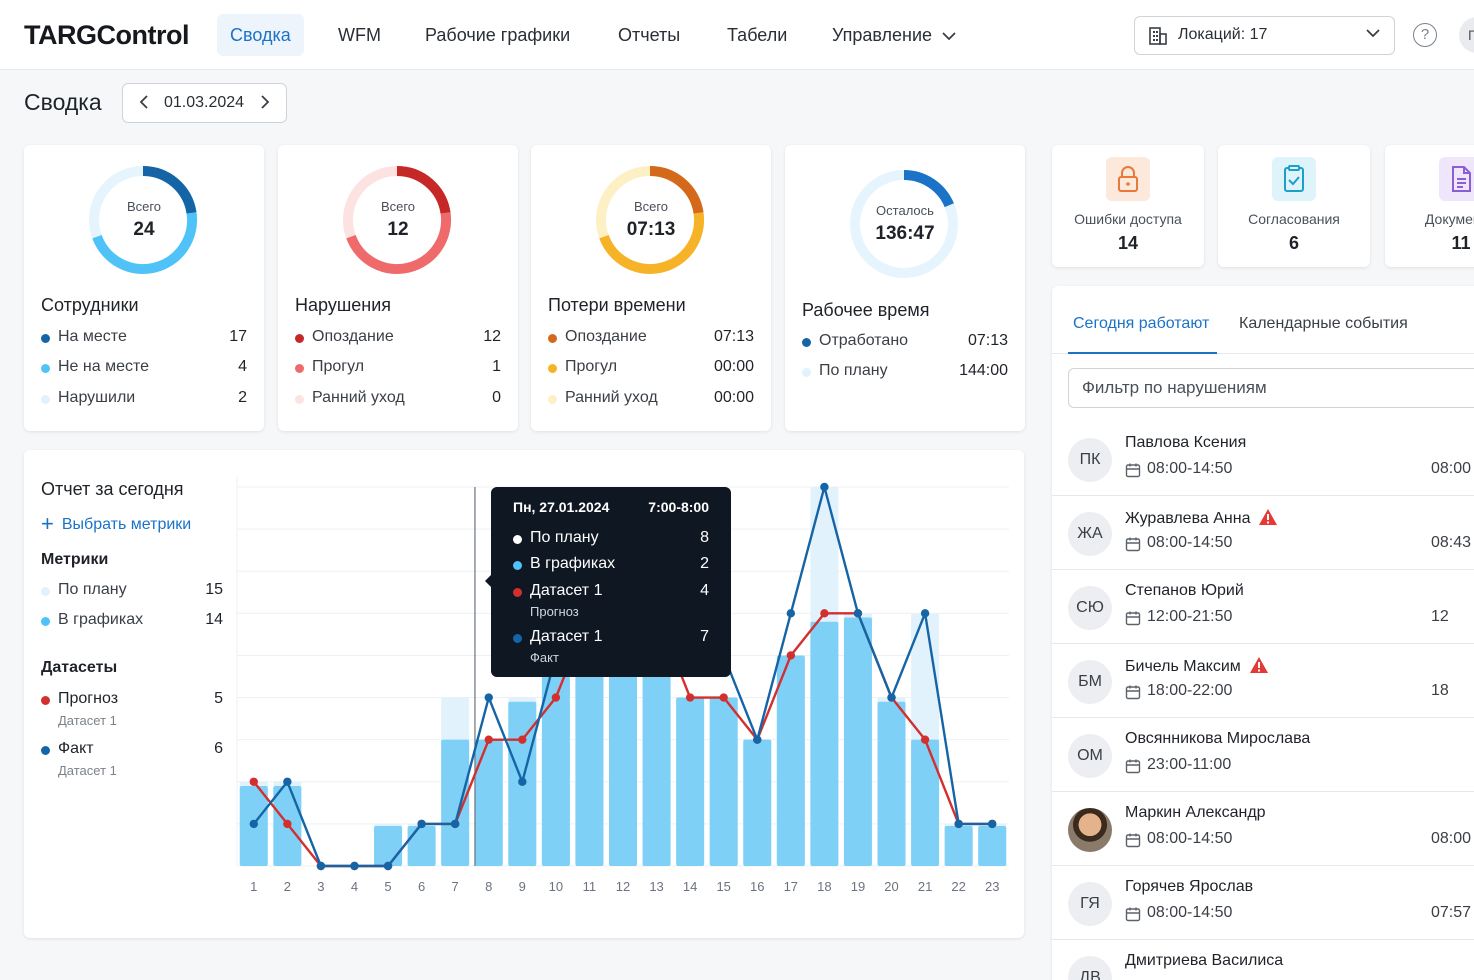 The image size is (1474, 980). What do you see at coordinates (106, 35) in the screenshot?
I see `app-logo: TARGControl` at bounding box center [106, 35].